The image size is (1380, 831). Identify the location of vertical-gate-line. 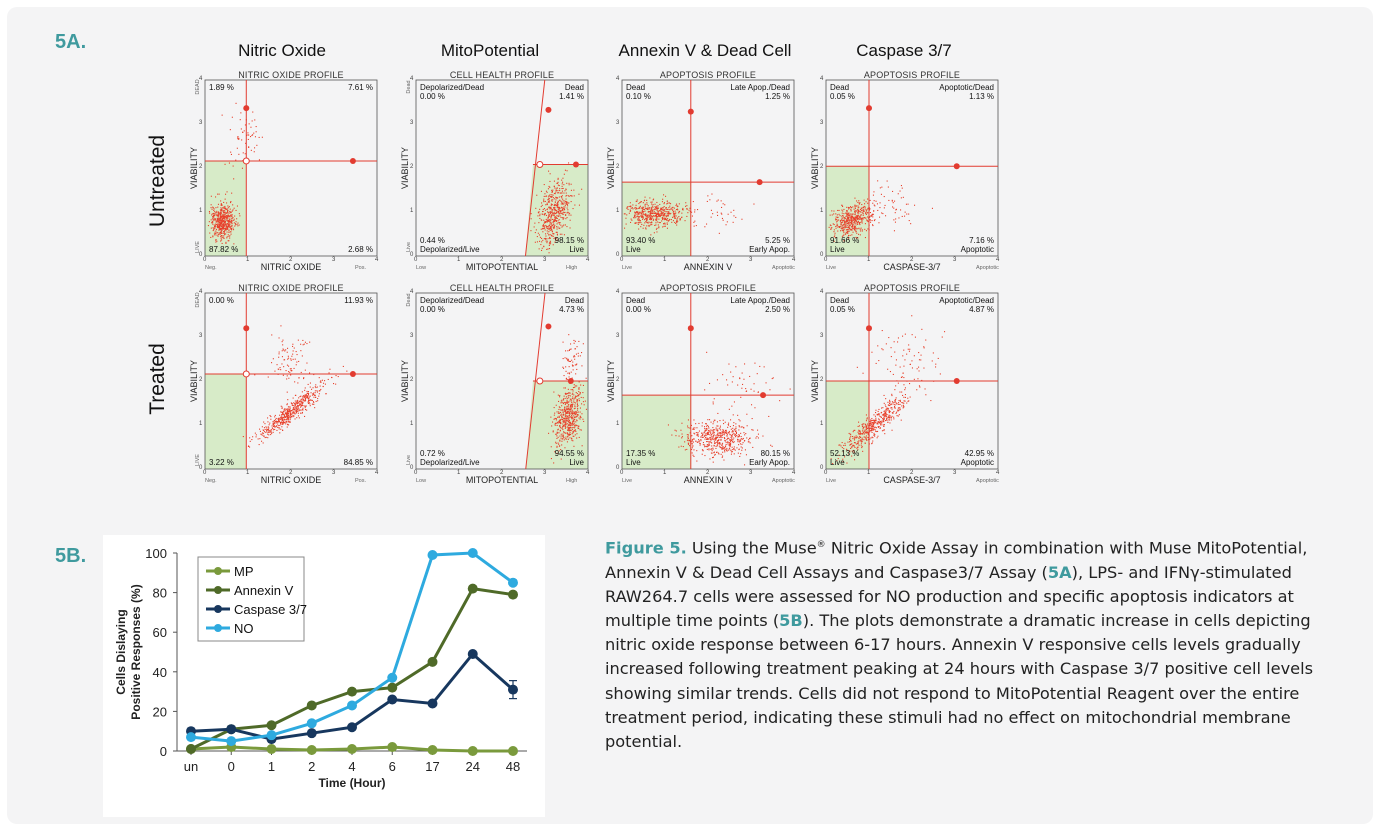
(535, 168).